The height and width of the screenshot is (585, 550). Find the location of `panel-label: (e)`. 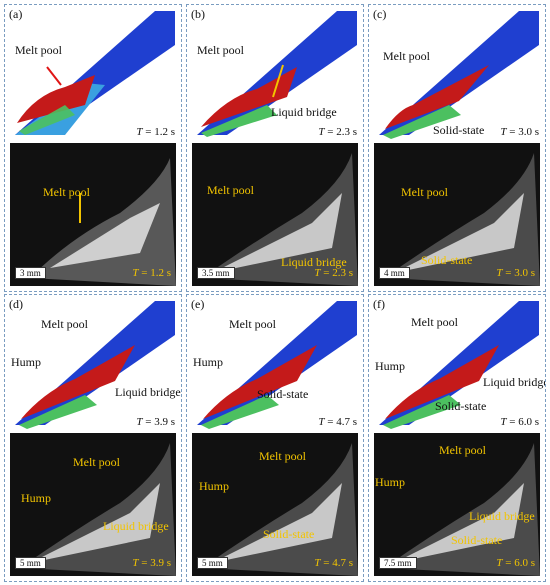

panel-label: (e) is located at coordinates (198, 304).